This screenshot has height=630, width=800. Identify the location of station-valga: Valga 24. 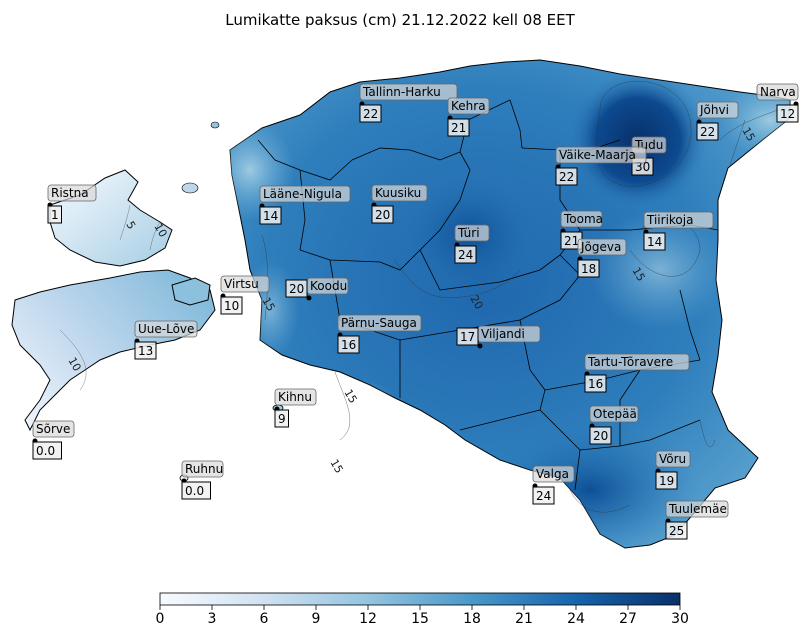
(553, 485).